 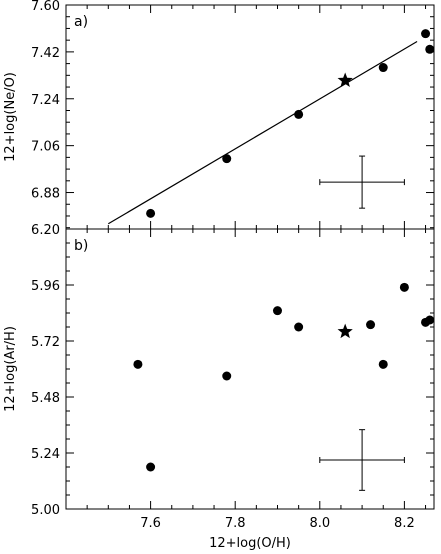 What do you see at coordinates (45, 194) in the screenshot?
I see `y-tick-label: 6.88` at bounding box center [45, 194].